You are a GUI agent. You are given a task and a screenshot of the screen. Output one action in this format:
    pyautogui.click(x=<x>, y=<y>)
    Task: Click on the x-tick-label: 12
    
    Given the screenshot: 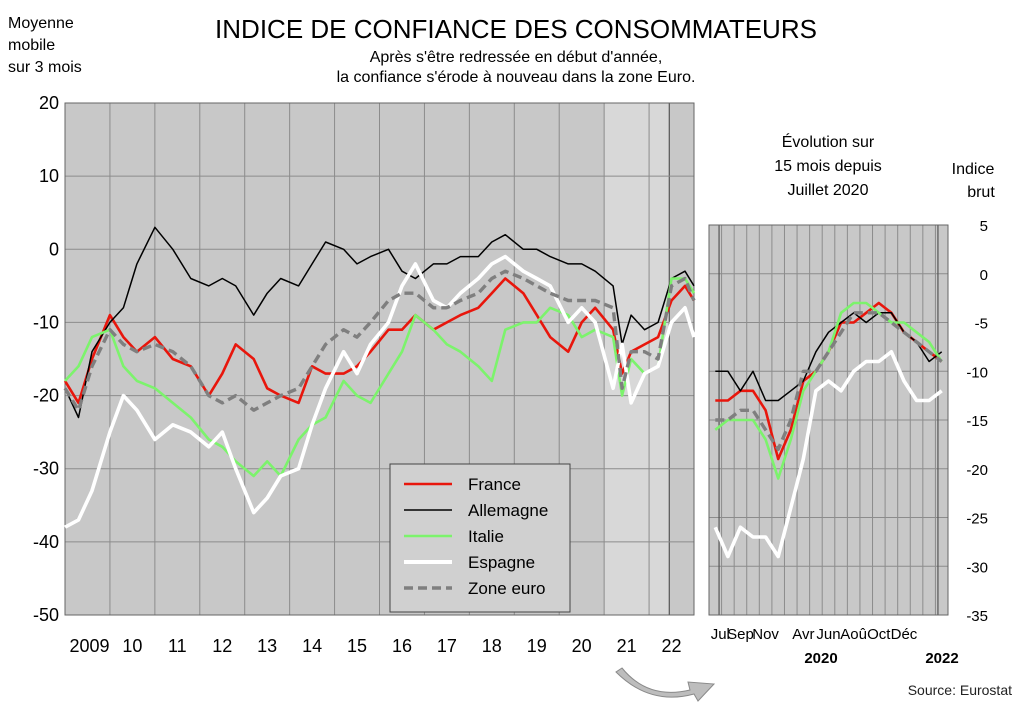 What is the action you would take?
    pyautogui.click(x=222, y=646)
    